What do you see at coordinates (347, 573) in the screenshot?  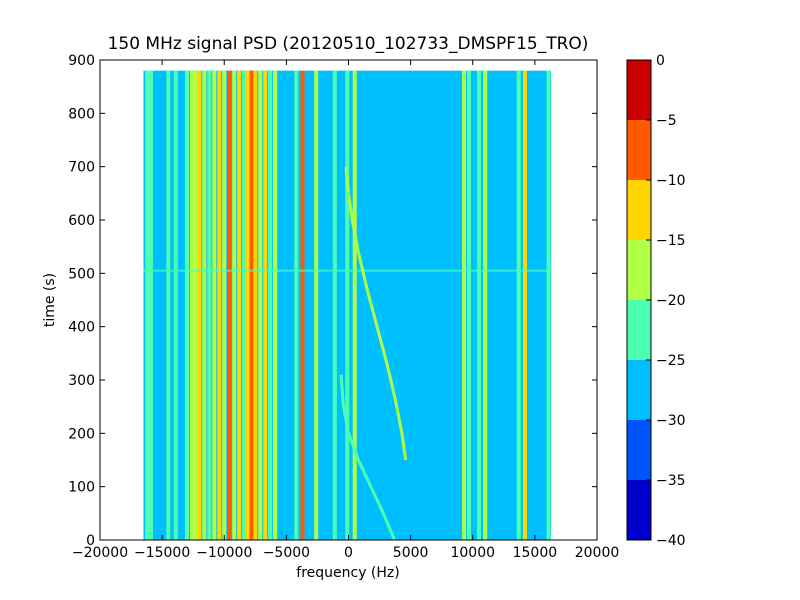 I see `x-axis-label: frequency (Hz)` at bounding box center [347, 573].